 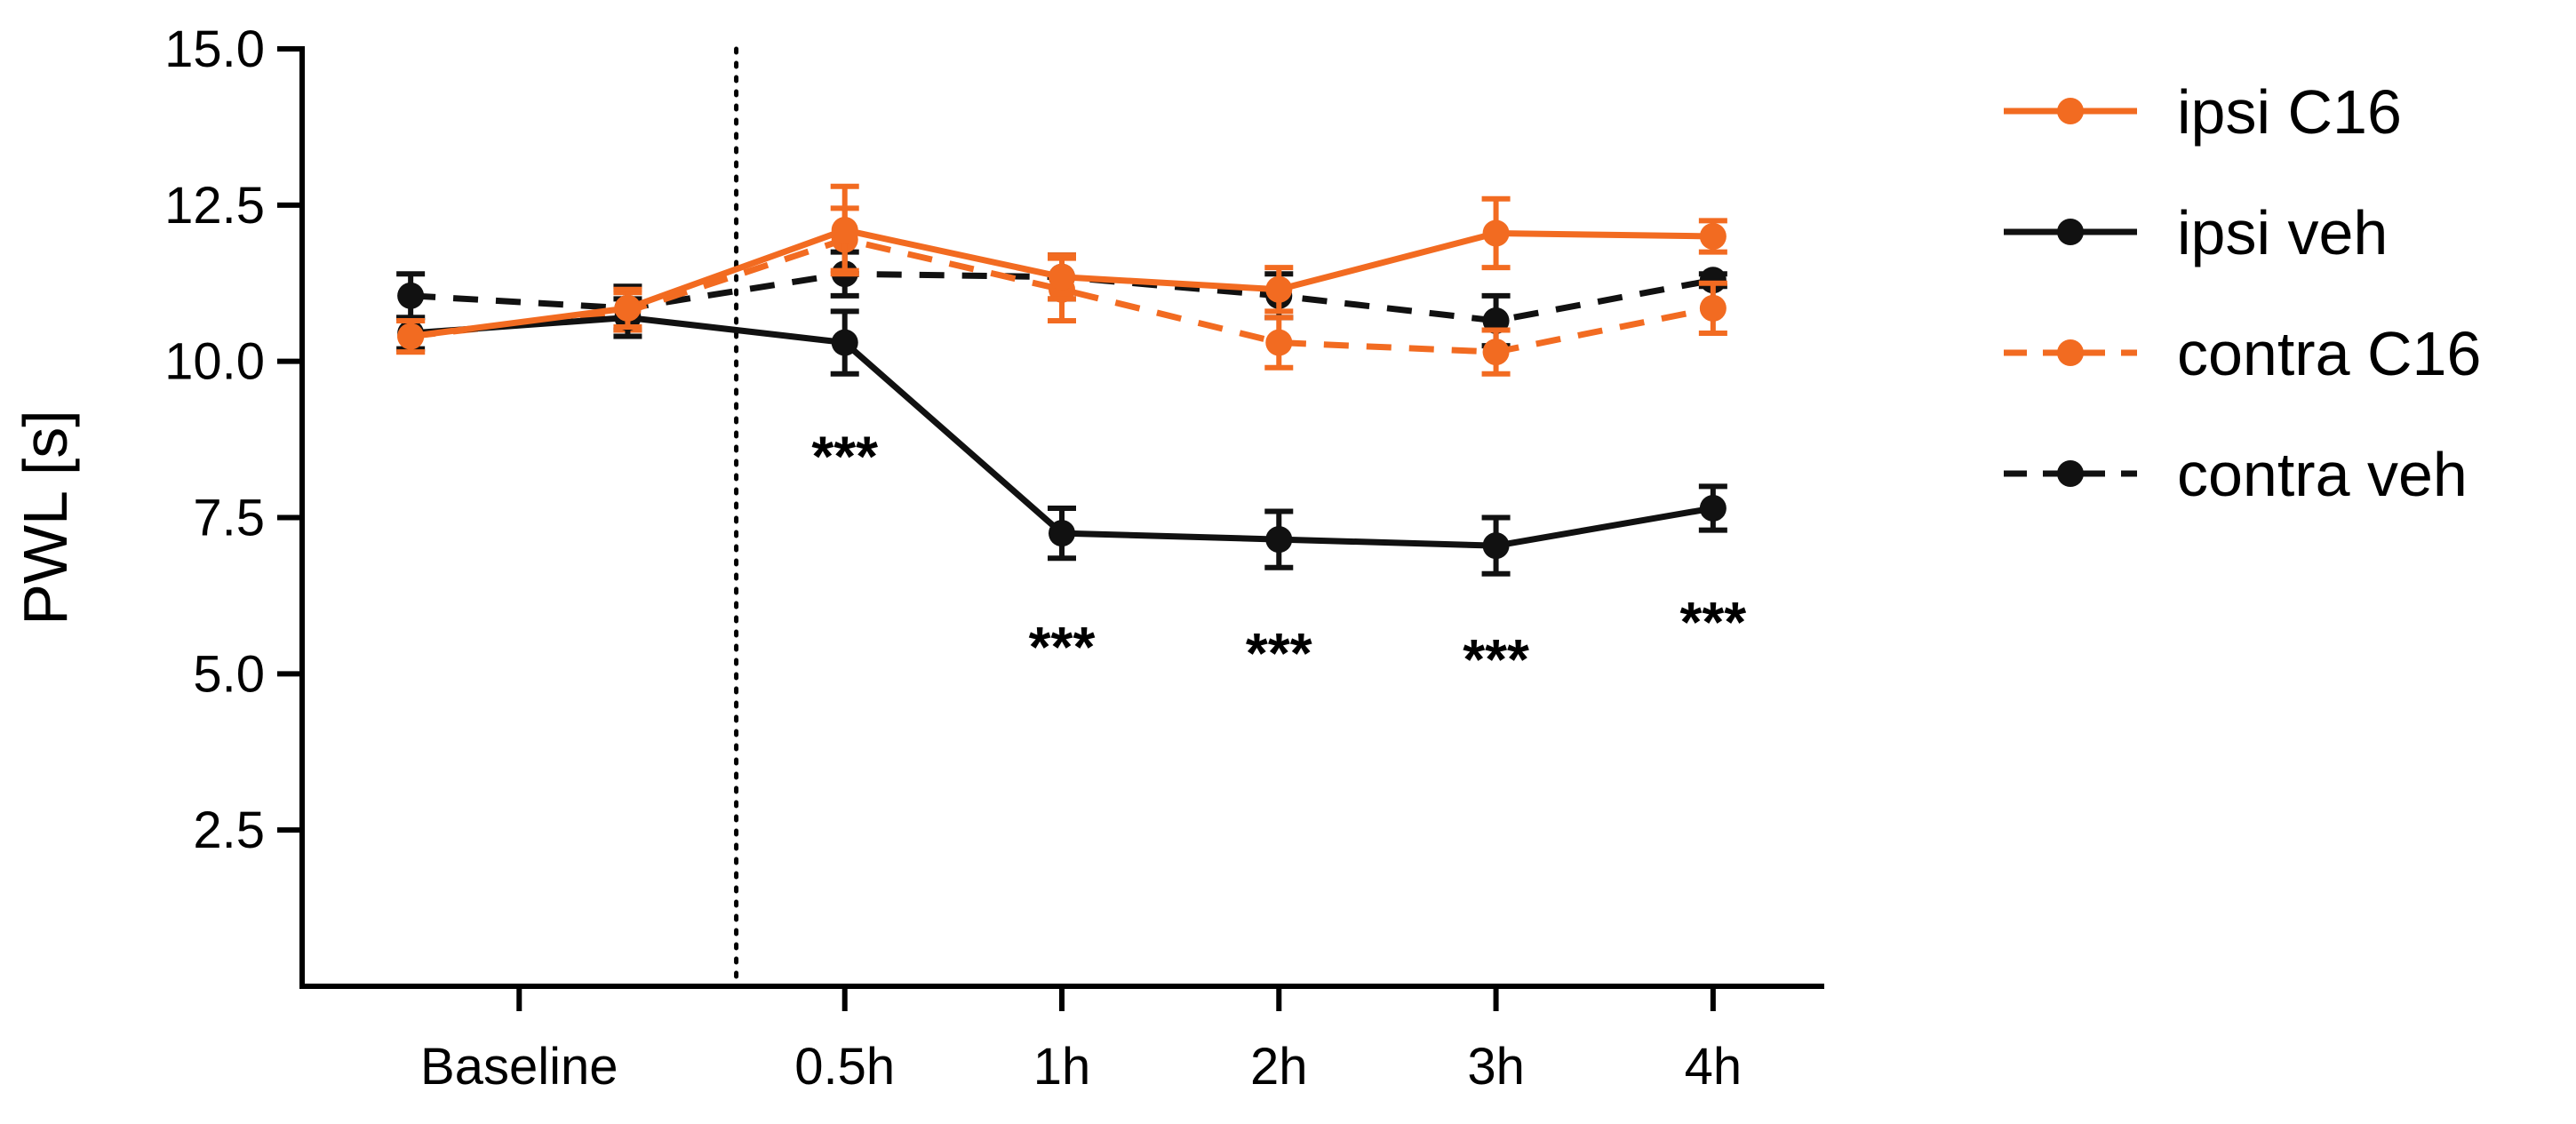 I want to click on x-tick-label: 2h, so click(x=1279, y=1067).